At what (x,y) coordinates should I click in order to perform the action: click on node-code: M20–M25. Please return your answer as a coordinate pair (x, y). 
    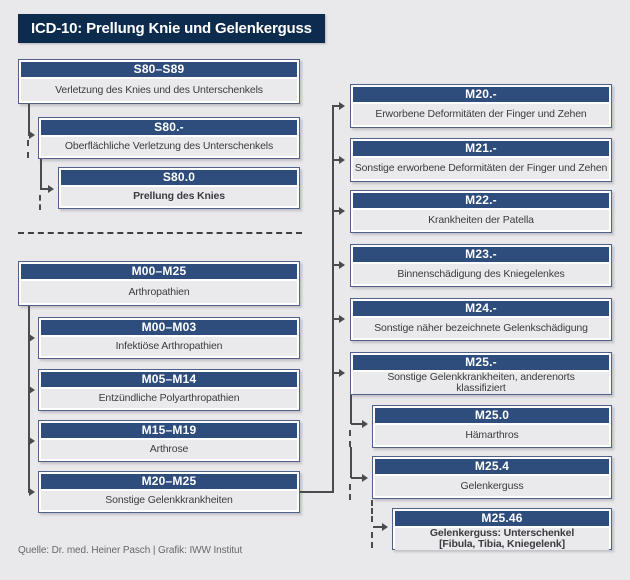
    Looking at the image, I should click on (169, 481).